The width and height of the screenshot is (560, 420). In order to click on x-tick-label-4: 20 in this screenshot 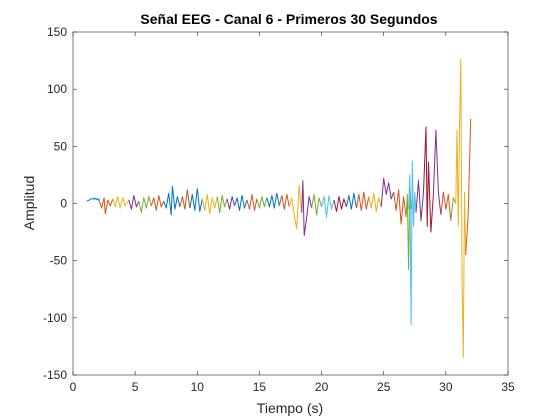, I will do `click(322, 387)`.